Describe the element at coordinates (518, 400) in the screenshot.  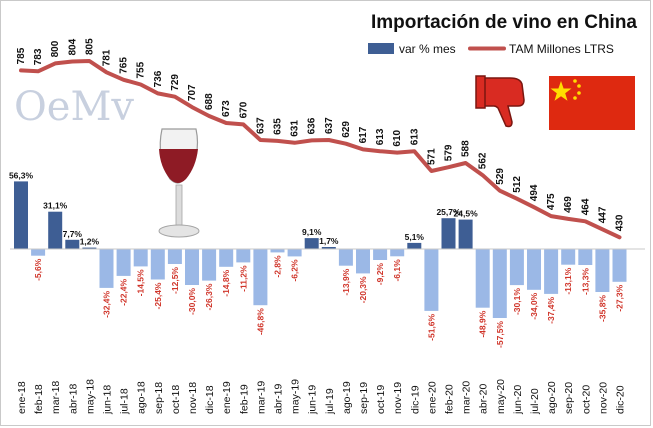
I see `x-tick-jun-20: jun-20` at that location.